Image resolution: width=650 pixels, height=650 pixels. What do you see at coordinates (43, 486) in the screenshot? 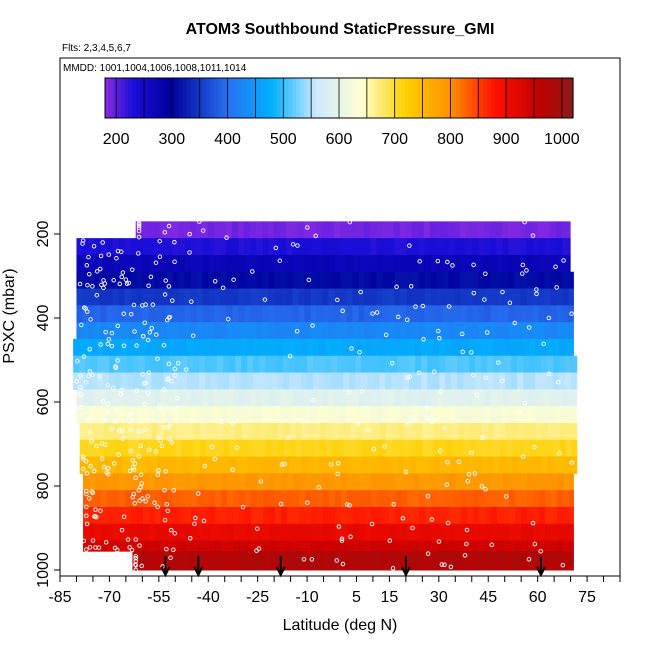
I see `y-tick-label: 800` at bounding box center [43, 486].